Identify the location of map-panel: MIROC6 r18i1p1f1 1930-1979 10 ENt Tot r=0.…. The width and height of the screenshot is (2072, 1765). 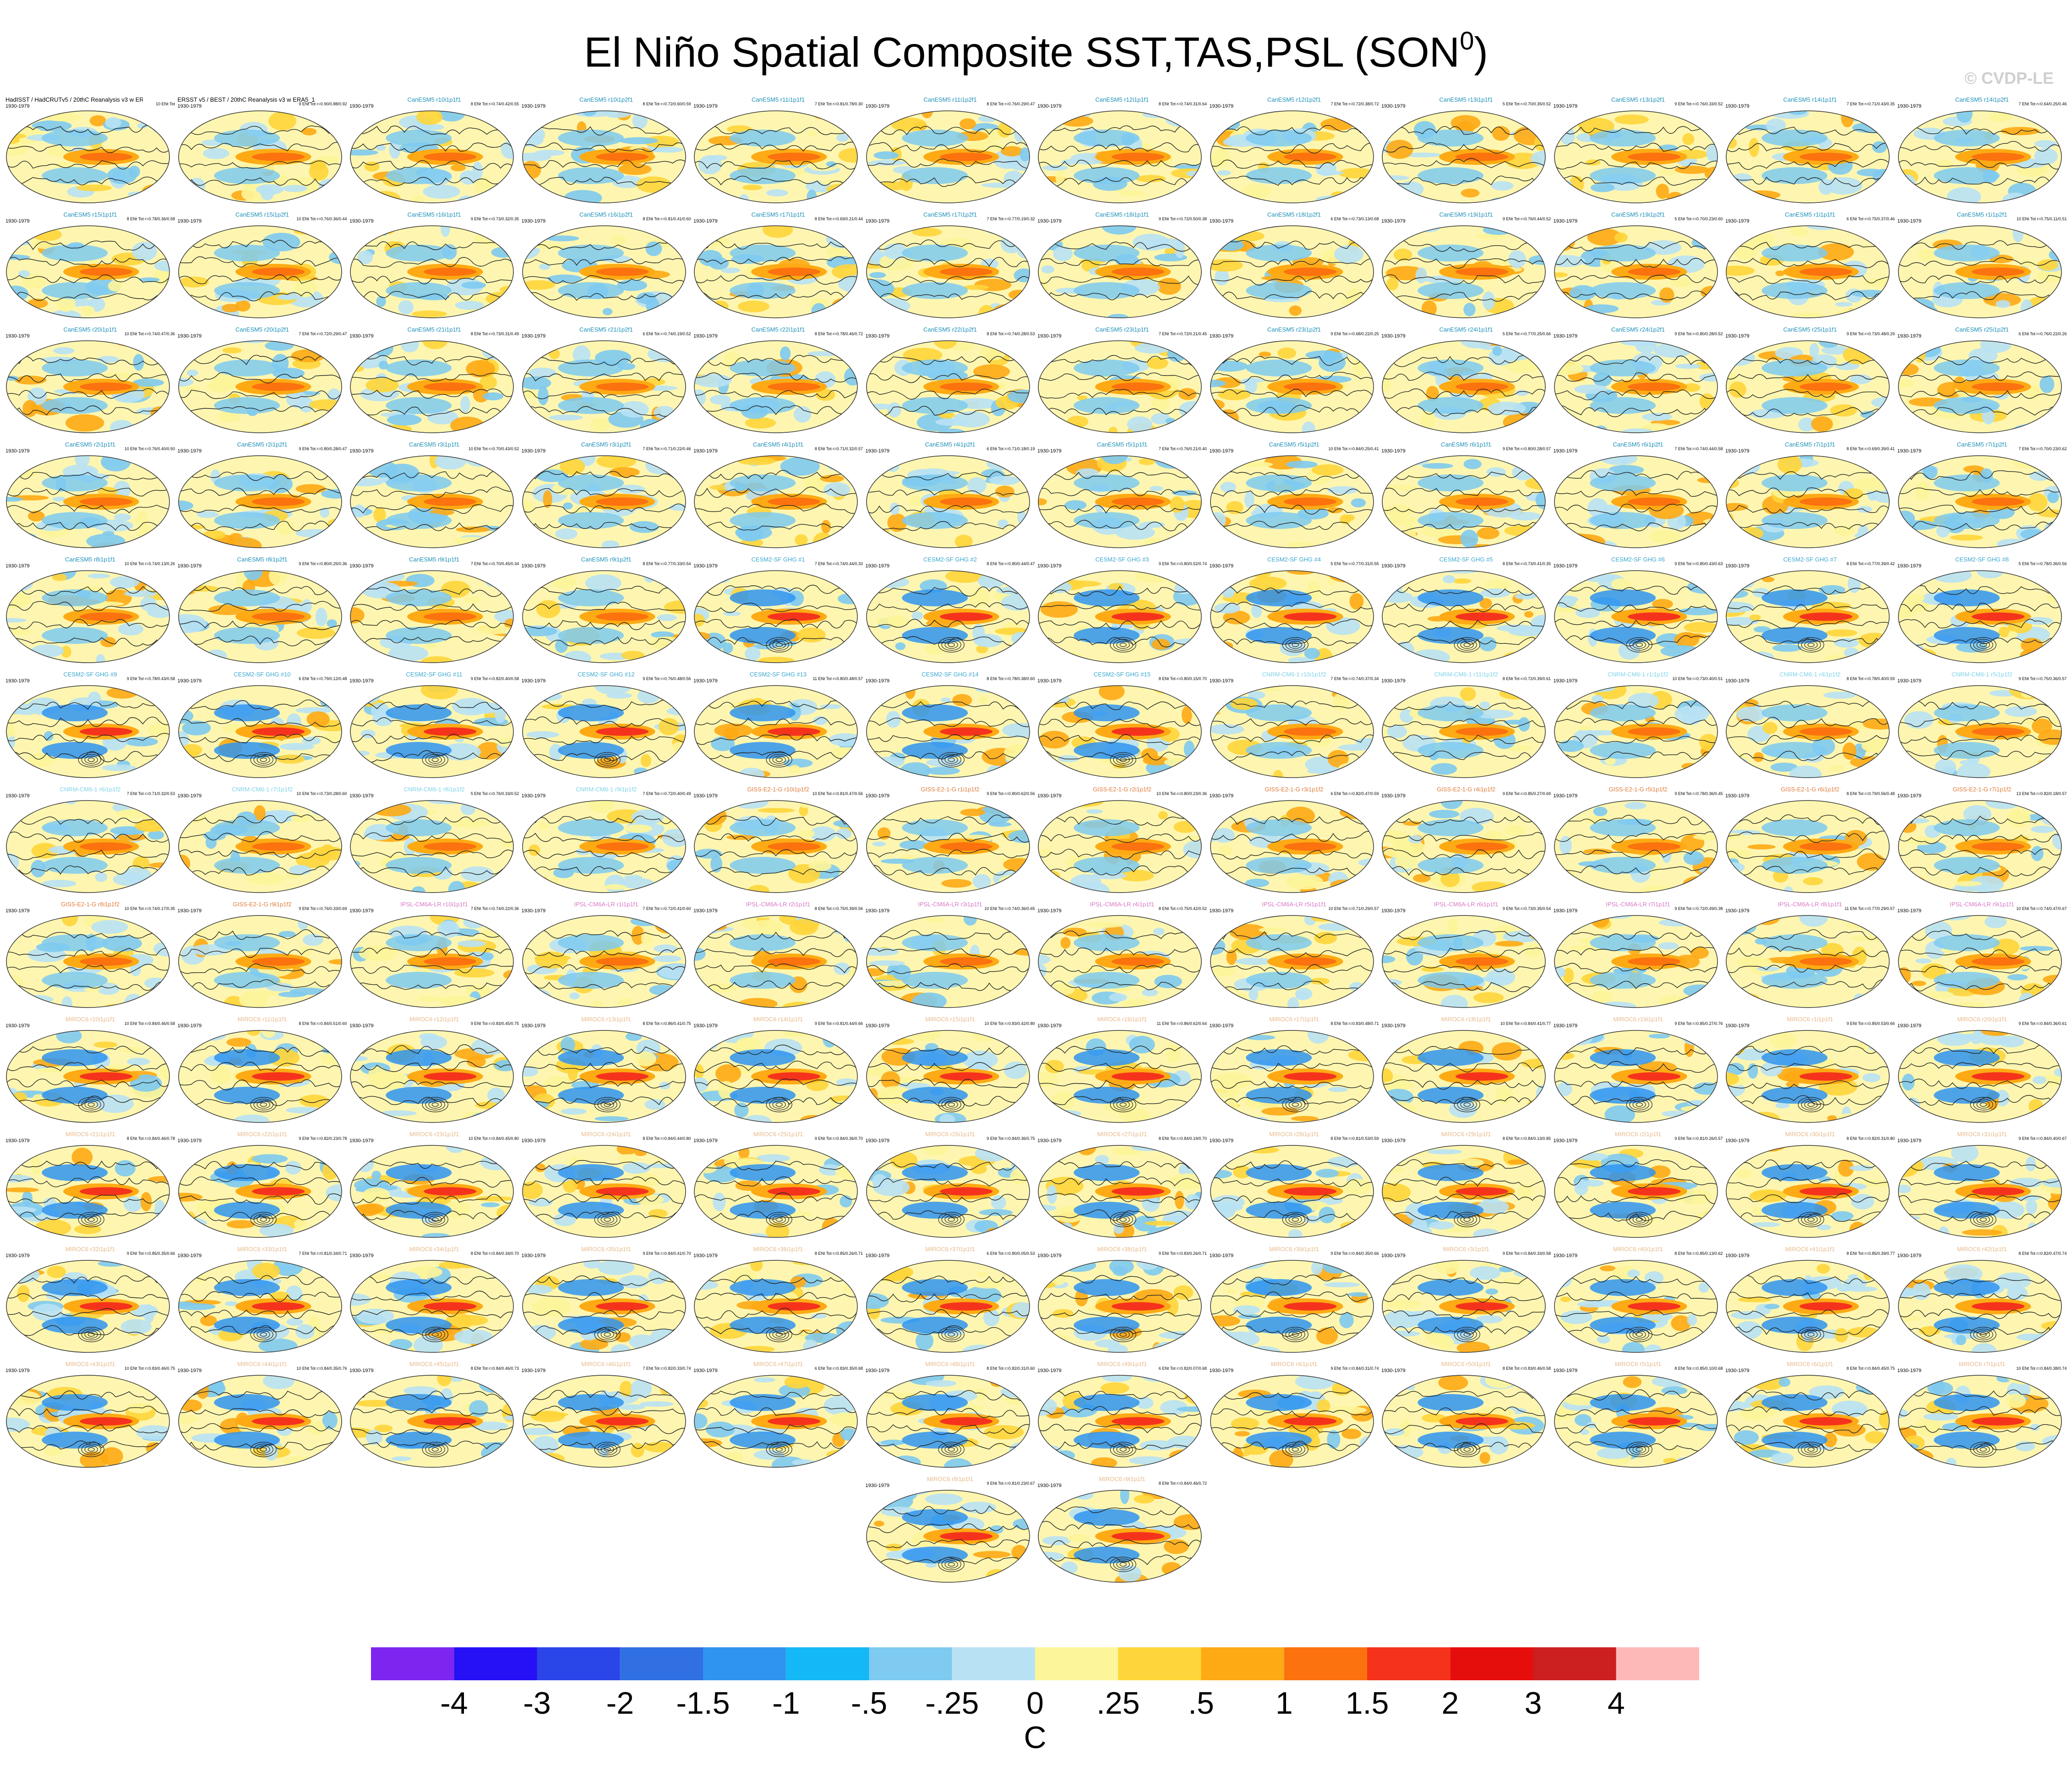
(1467, 1072).